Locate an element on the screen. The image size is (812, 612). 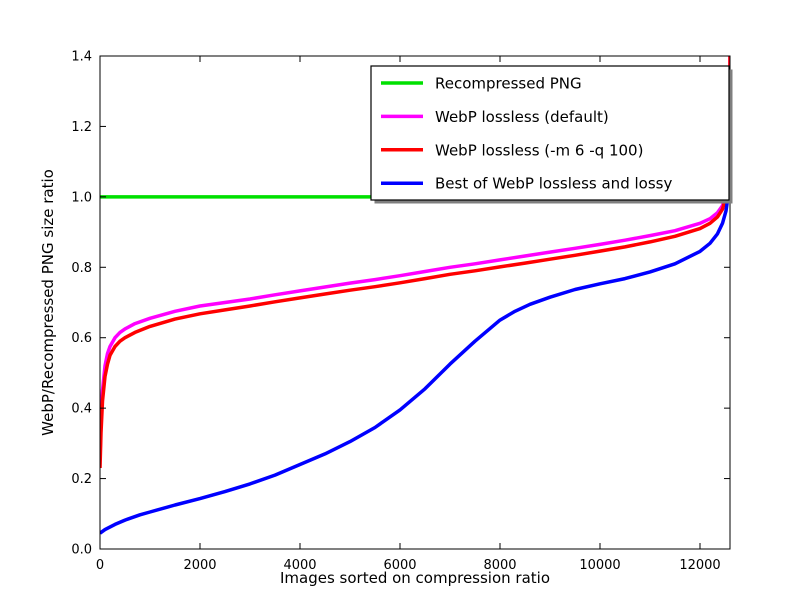
y-tick-label: 0.0 is located at coordinates (81, 550).